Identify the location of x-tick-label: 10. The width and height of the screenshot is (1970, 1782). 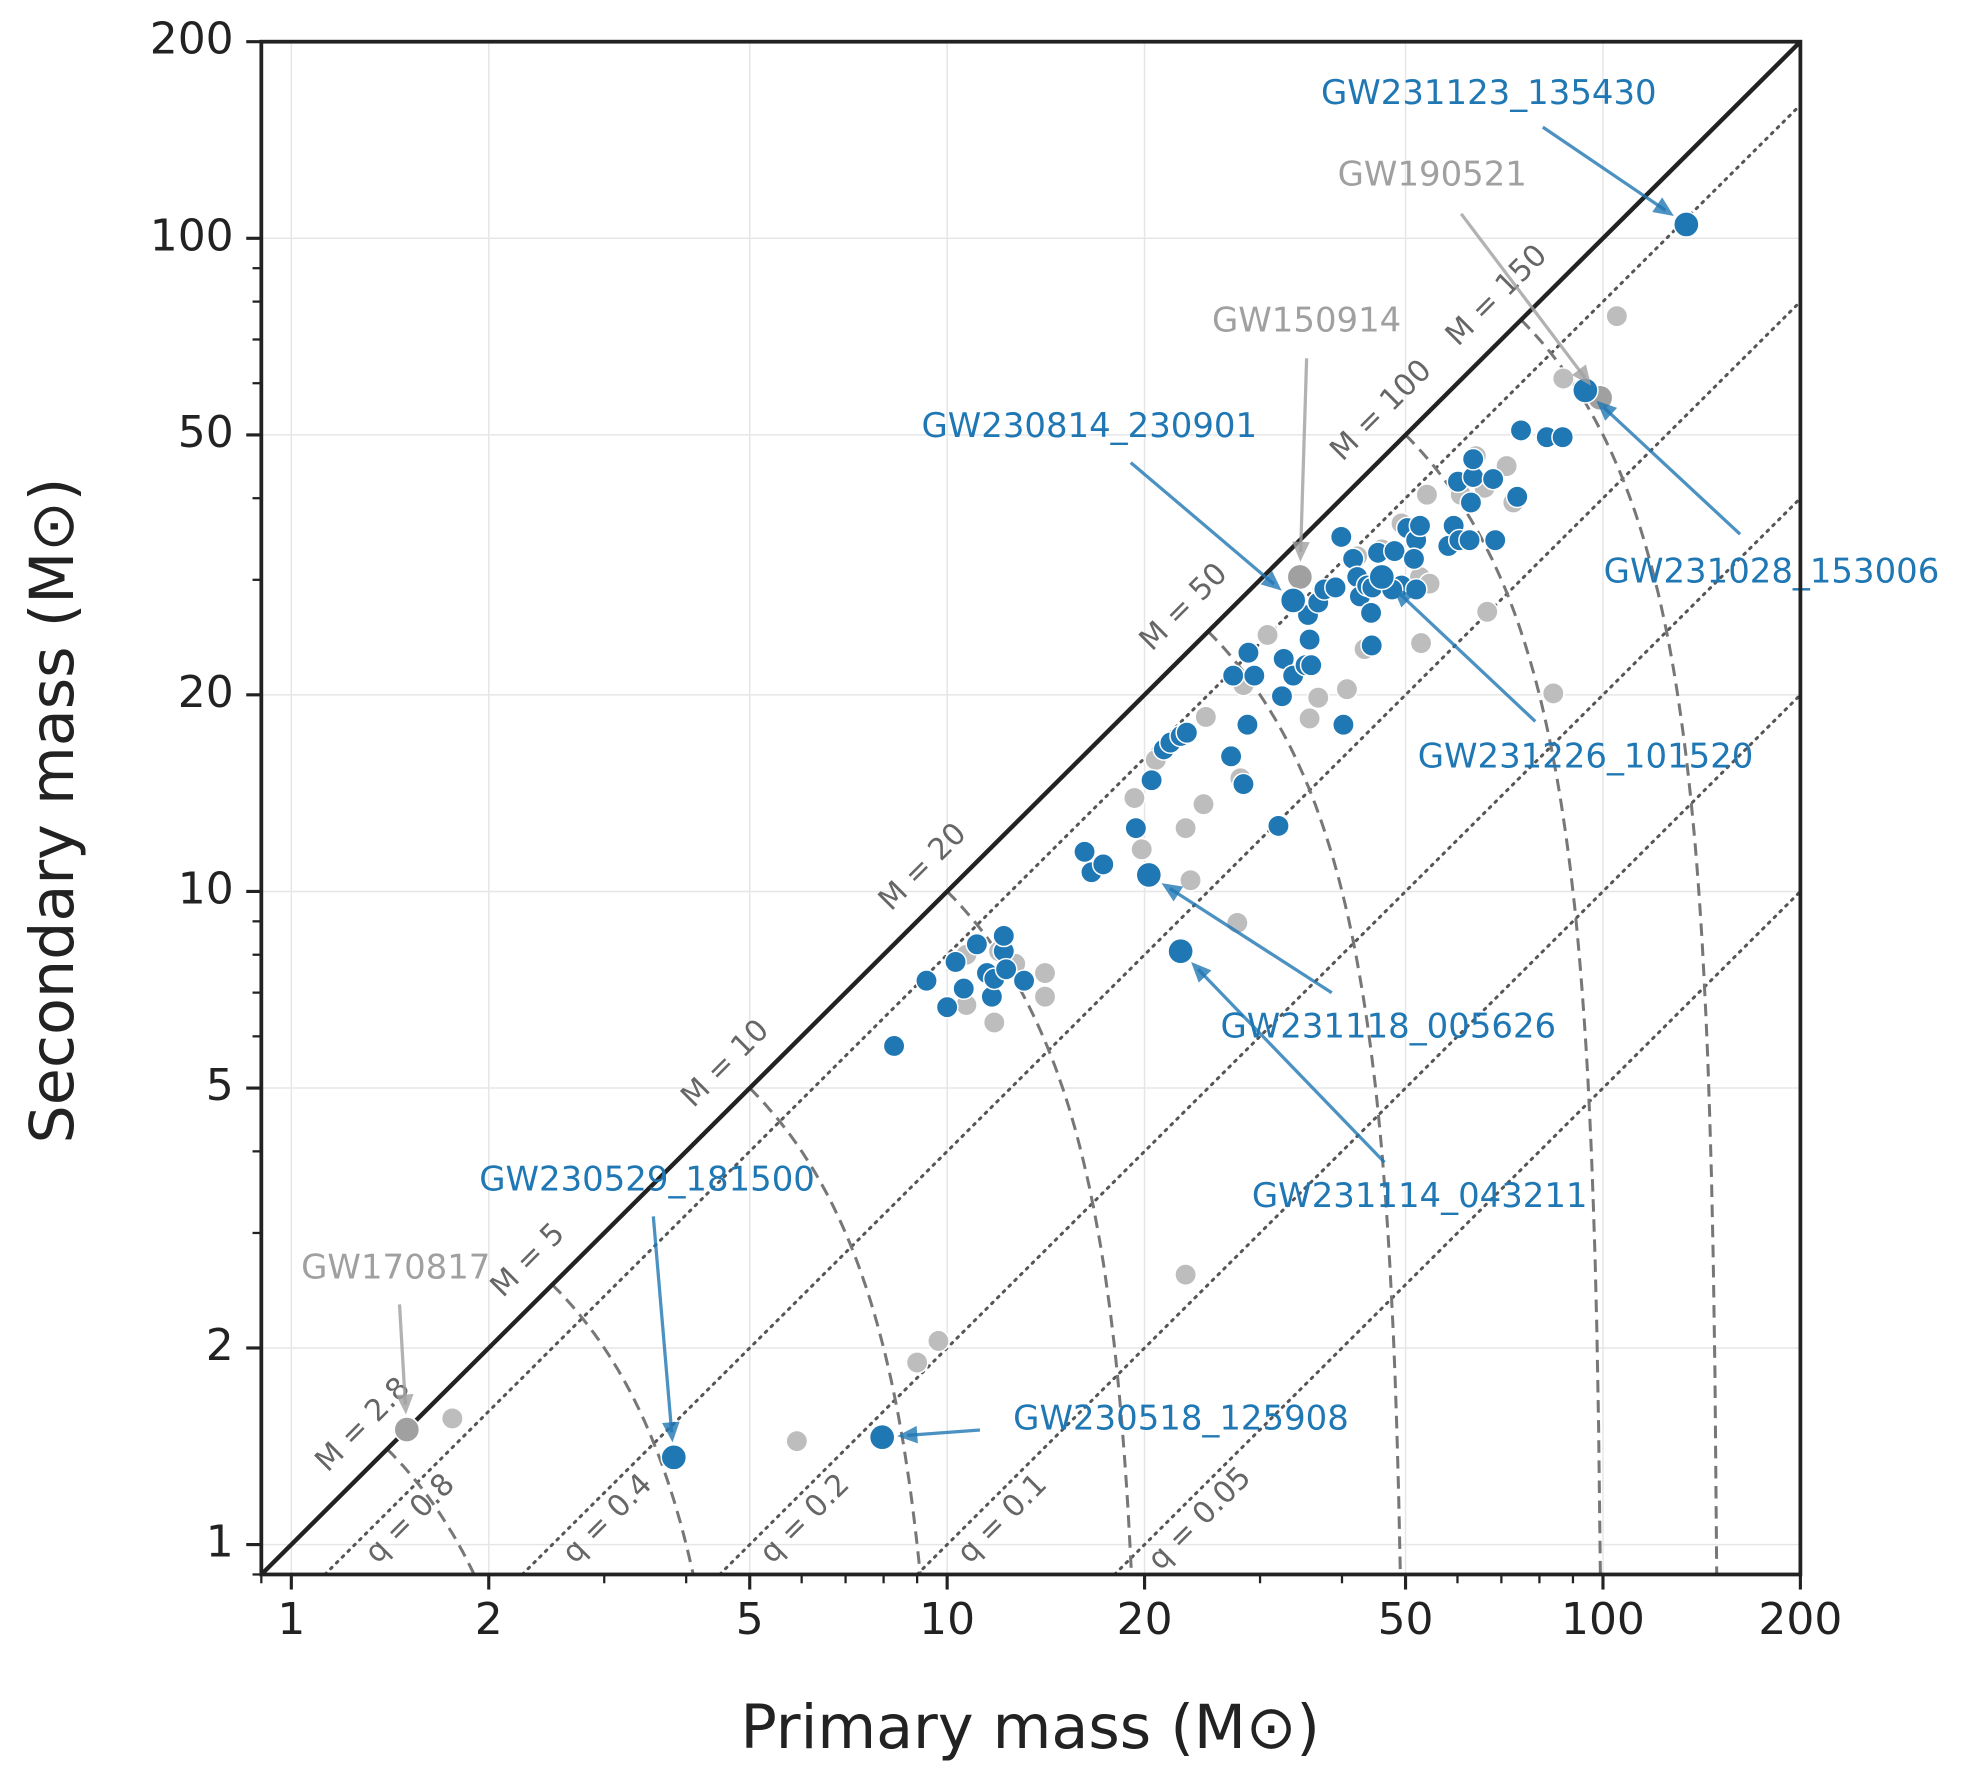
(947, 1619).